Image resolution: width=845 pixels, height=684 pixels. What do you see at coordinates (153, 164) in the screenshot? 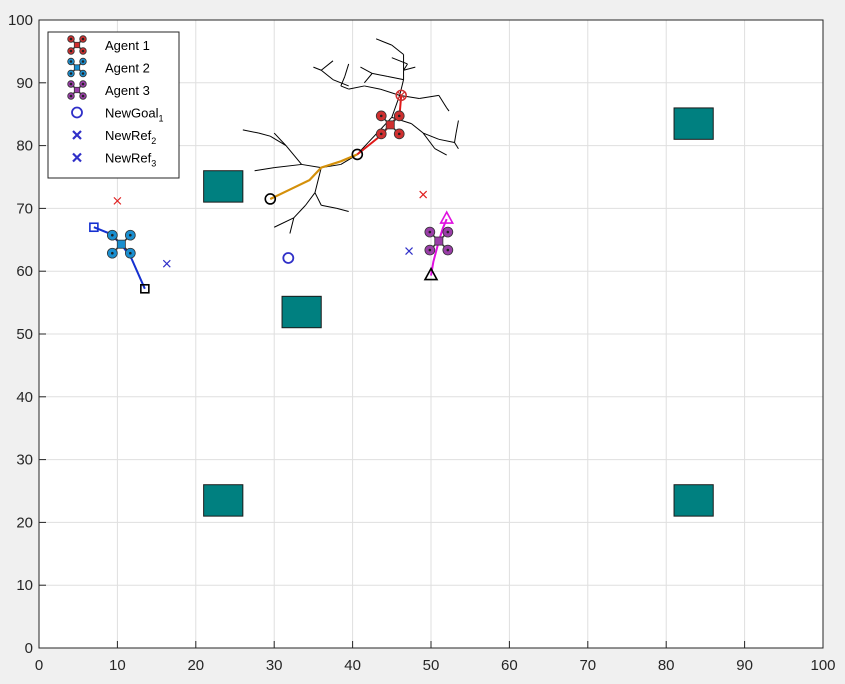
I see `legend-label-subscript: 3` at bounding box center [153, 164].